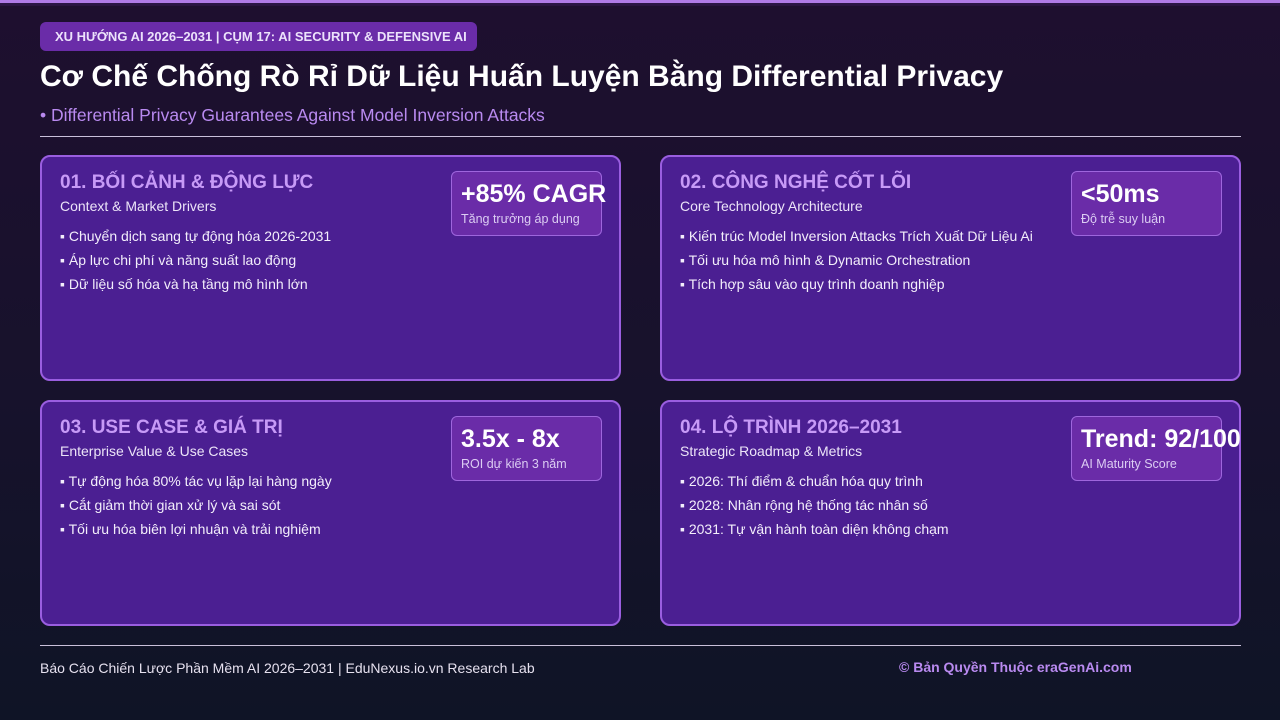 This screenshot has height=720, width=1280. Describe the element at coordinates (640, 645) in the screenshot. I see `footer-divider` at that location.